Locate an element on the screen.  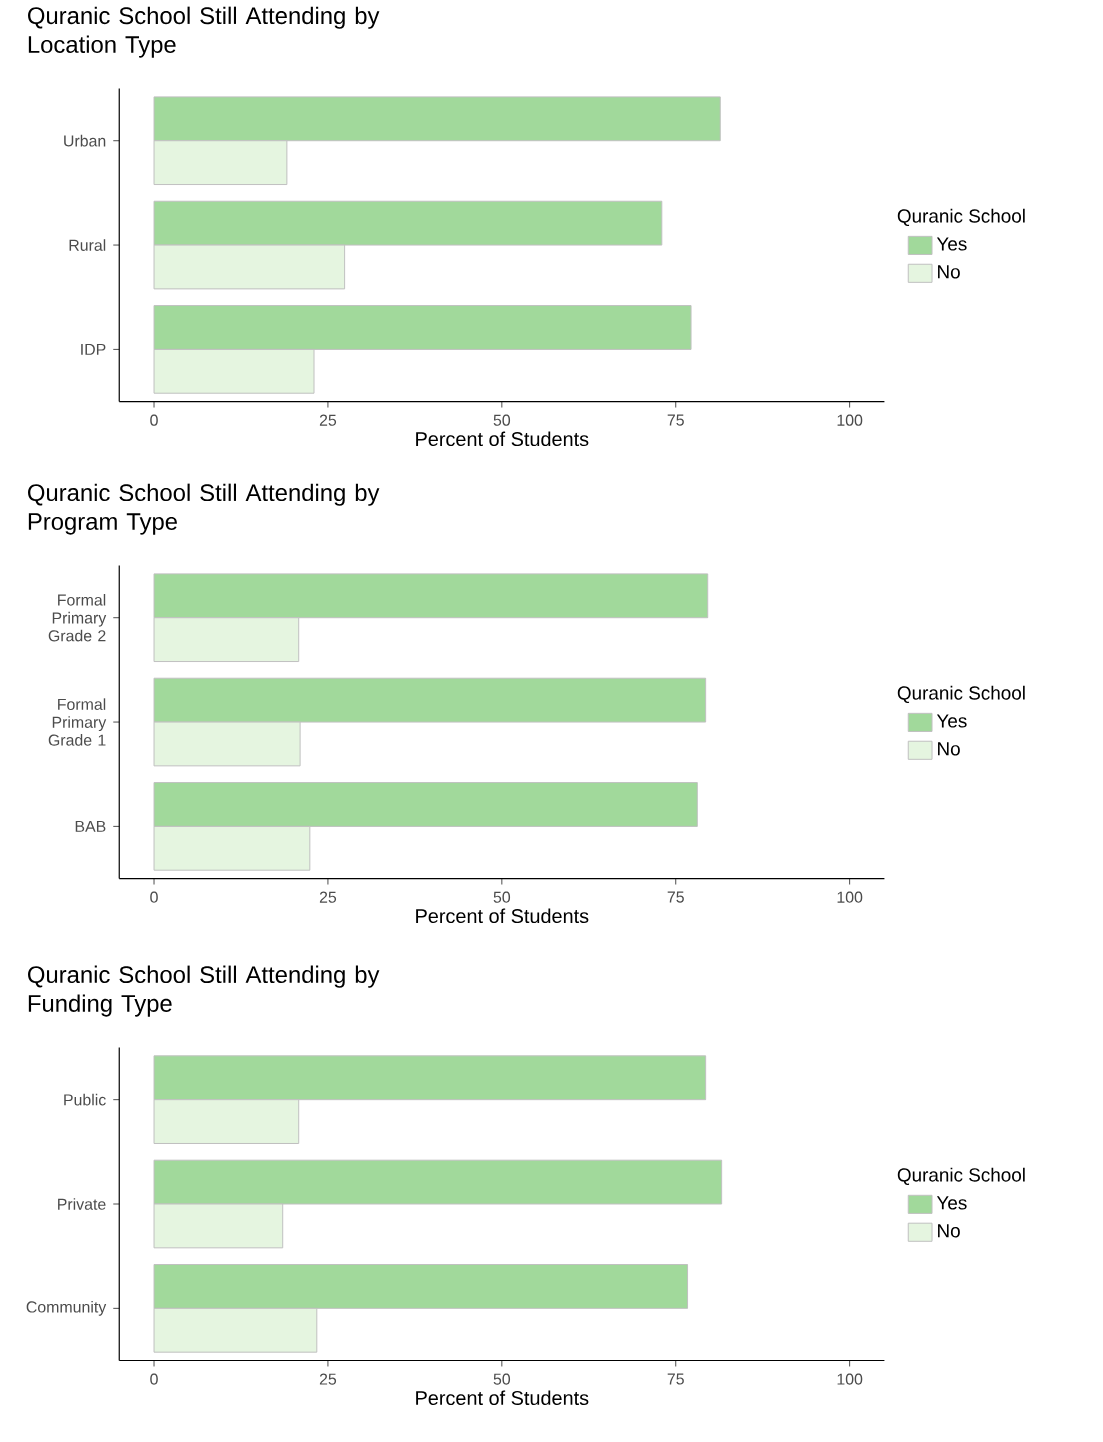
y-tick-label: Private is located at coordinates (82, 1204).